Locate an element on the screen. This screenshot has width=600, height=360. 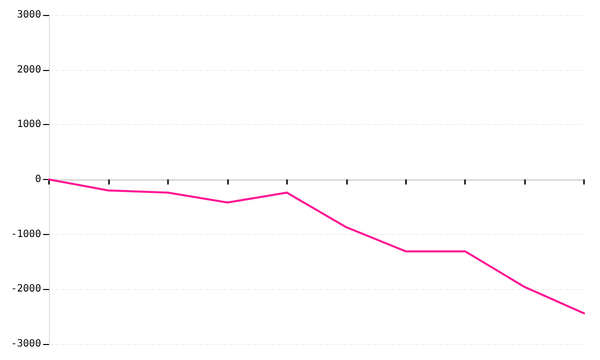
y-tick-label: -2000 is located at coordinates (26, 289).